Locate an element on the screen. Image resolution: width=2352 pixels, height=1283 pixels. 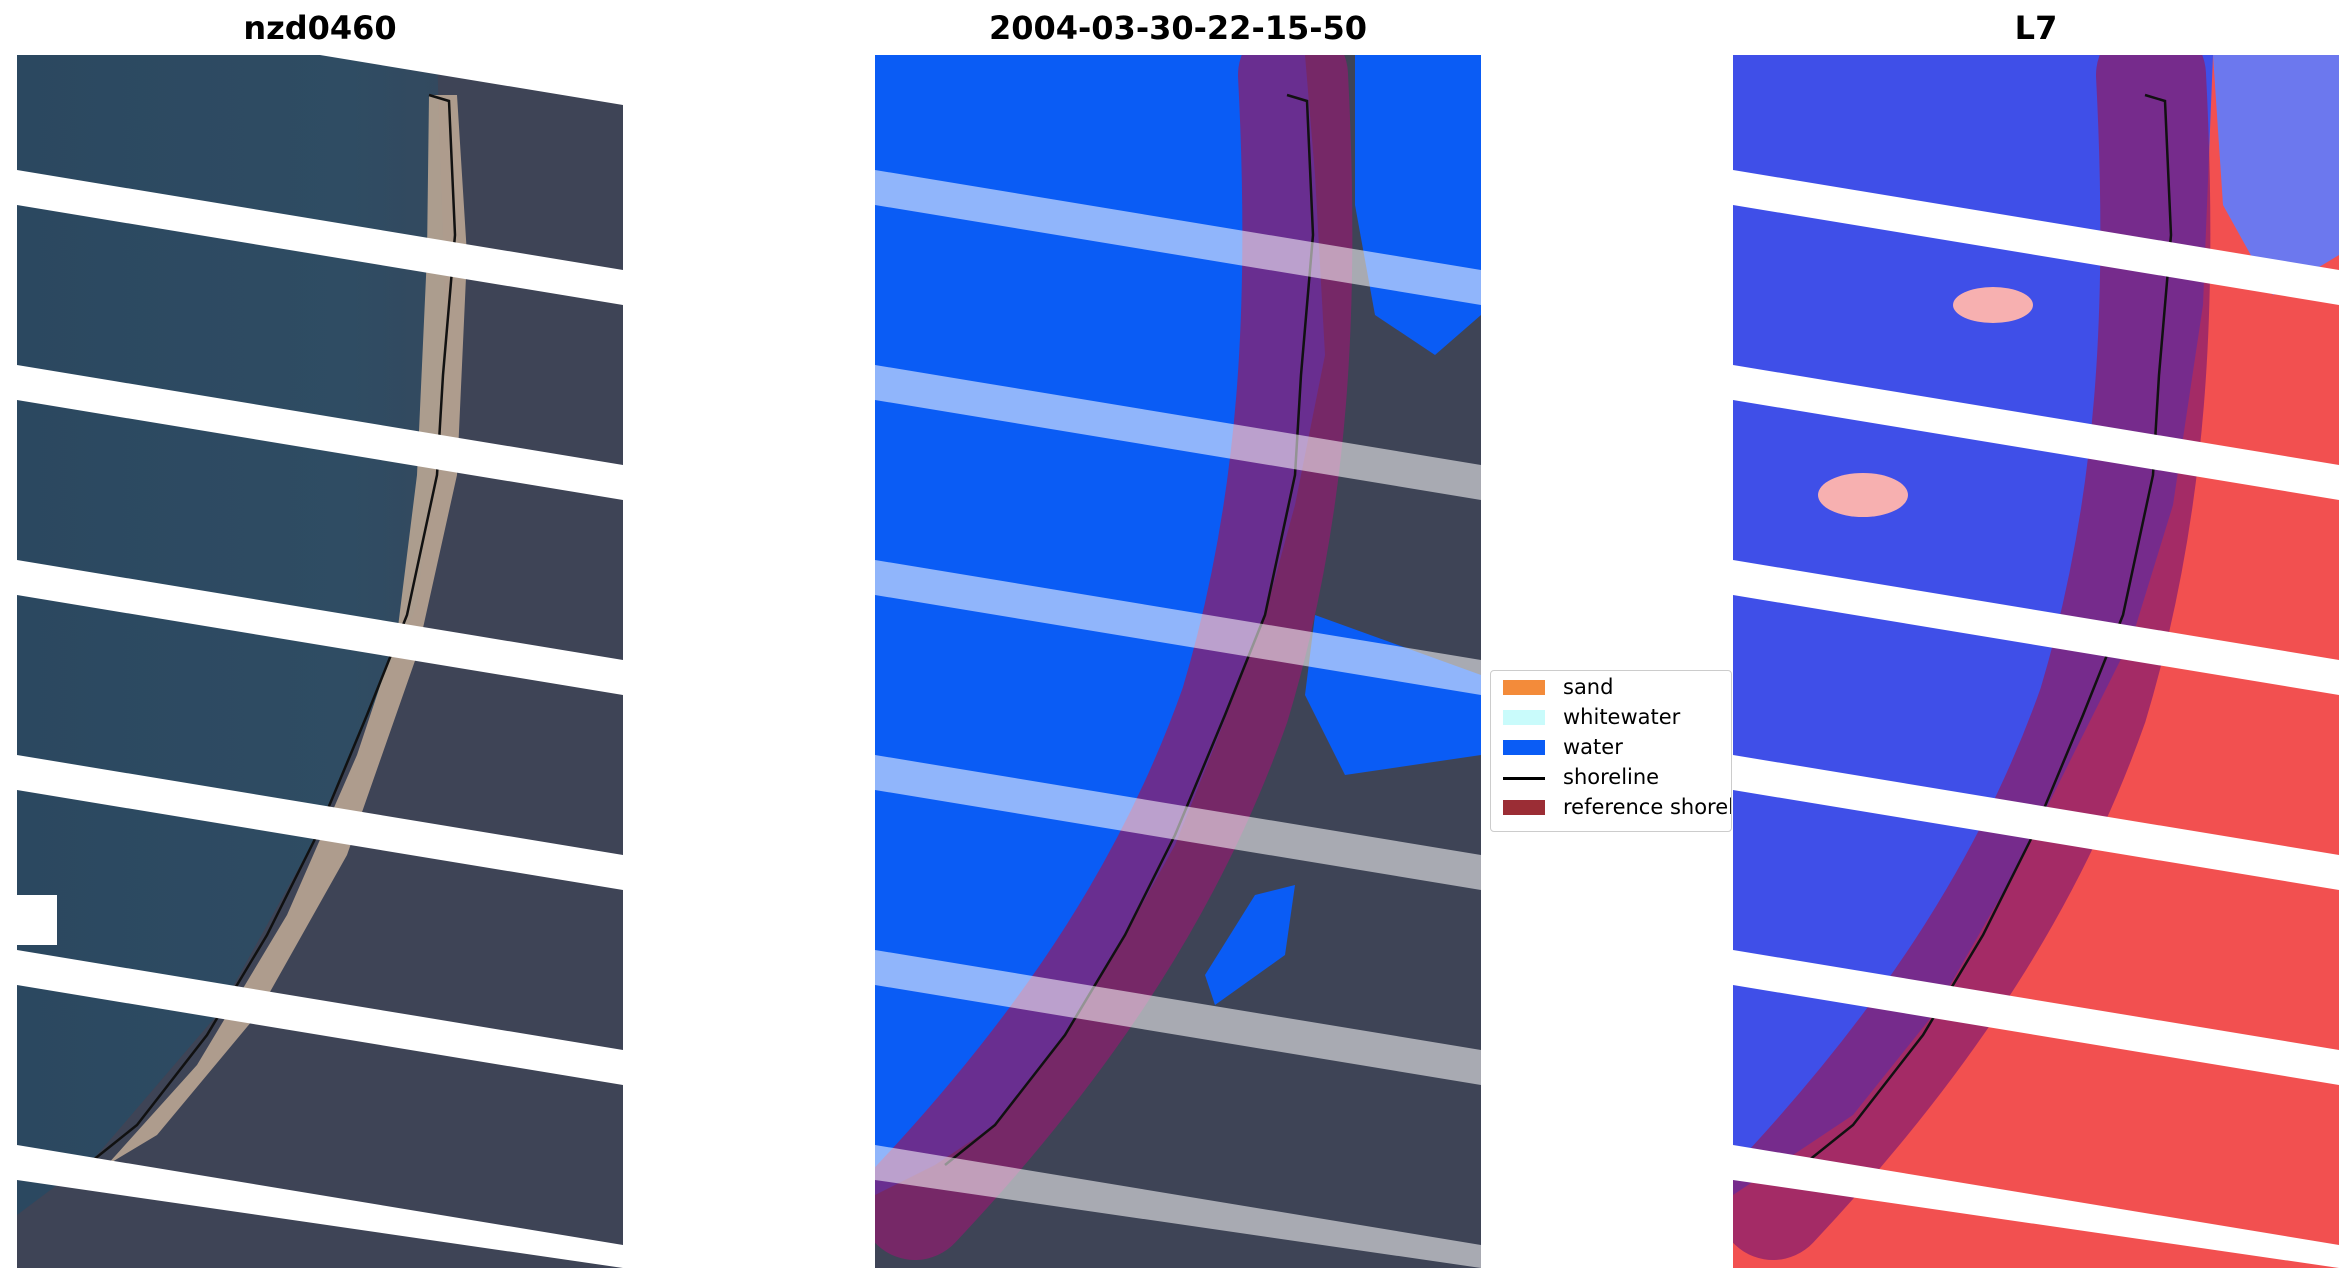
legend-item-sand: sand is located at coordinates (1614, 687).